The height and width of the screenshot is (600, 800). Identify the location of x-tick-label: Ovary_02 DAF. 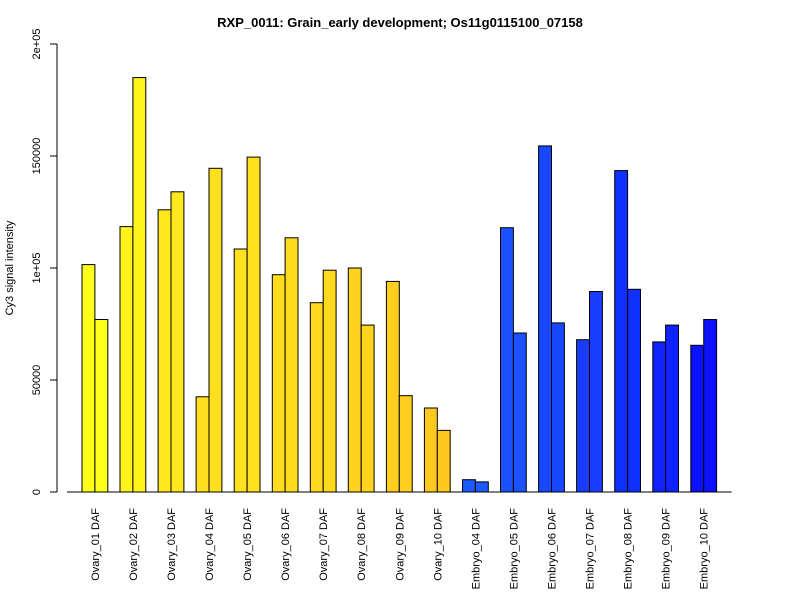
(134, 544).